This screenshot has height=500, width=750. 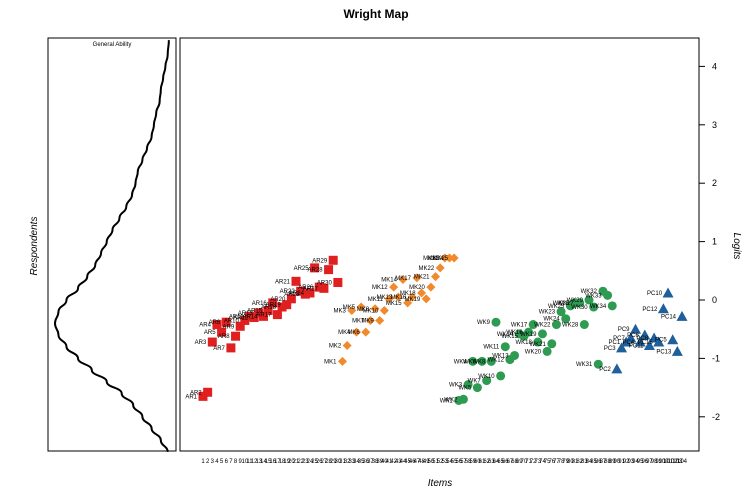 What do you see at coordinates (203, 462) in the screenshot?
I see `x-axis-tick-label: 1` at bounding box center [203, 462].